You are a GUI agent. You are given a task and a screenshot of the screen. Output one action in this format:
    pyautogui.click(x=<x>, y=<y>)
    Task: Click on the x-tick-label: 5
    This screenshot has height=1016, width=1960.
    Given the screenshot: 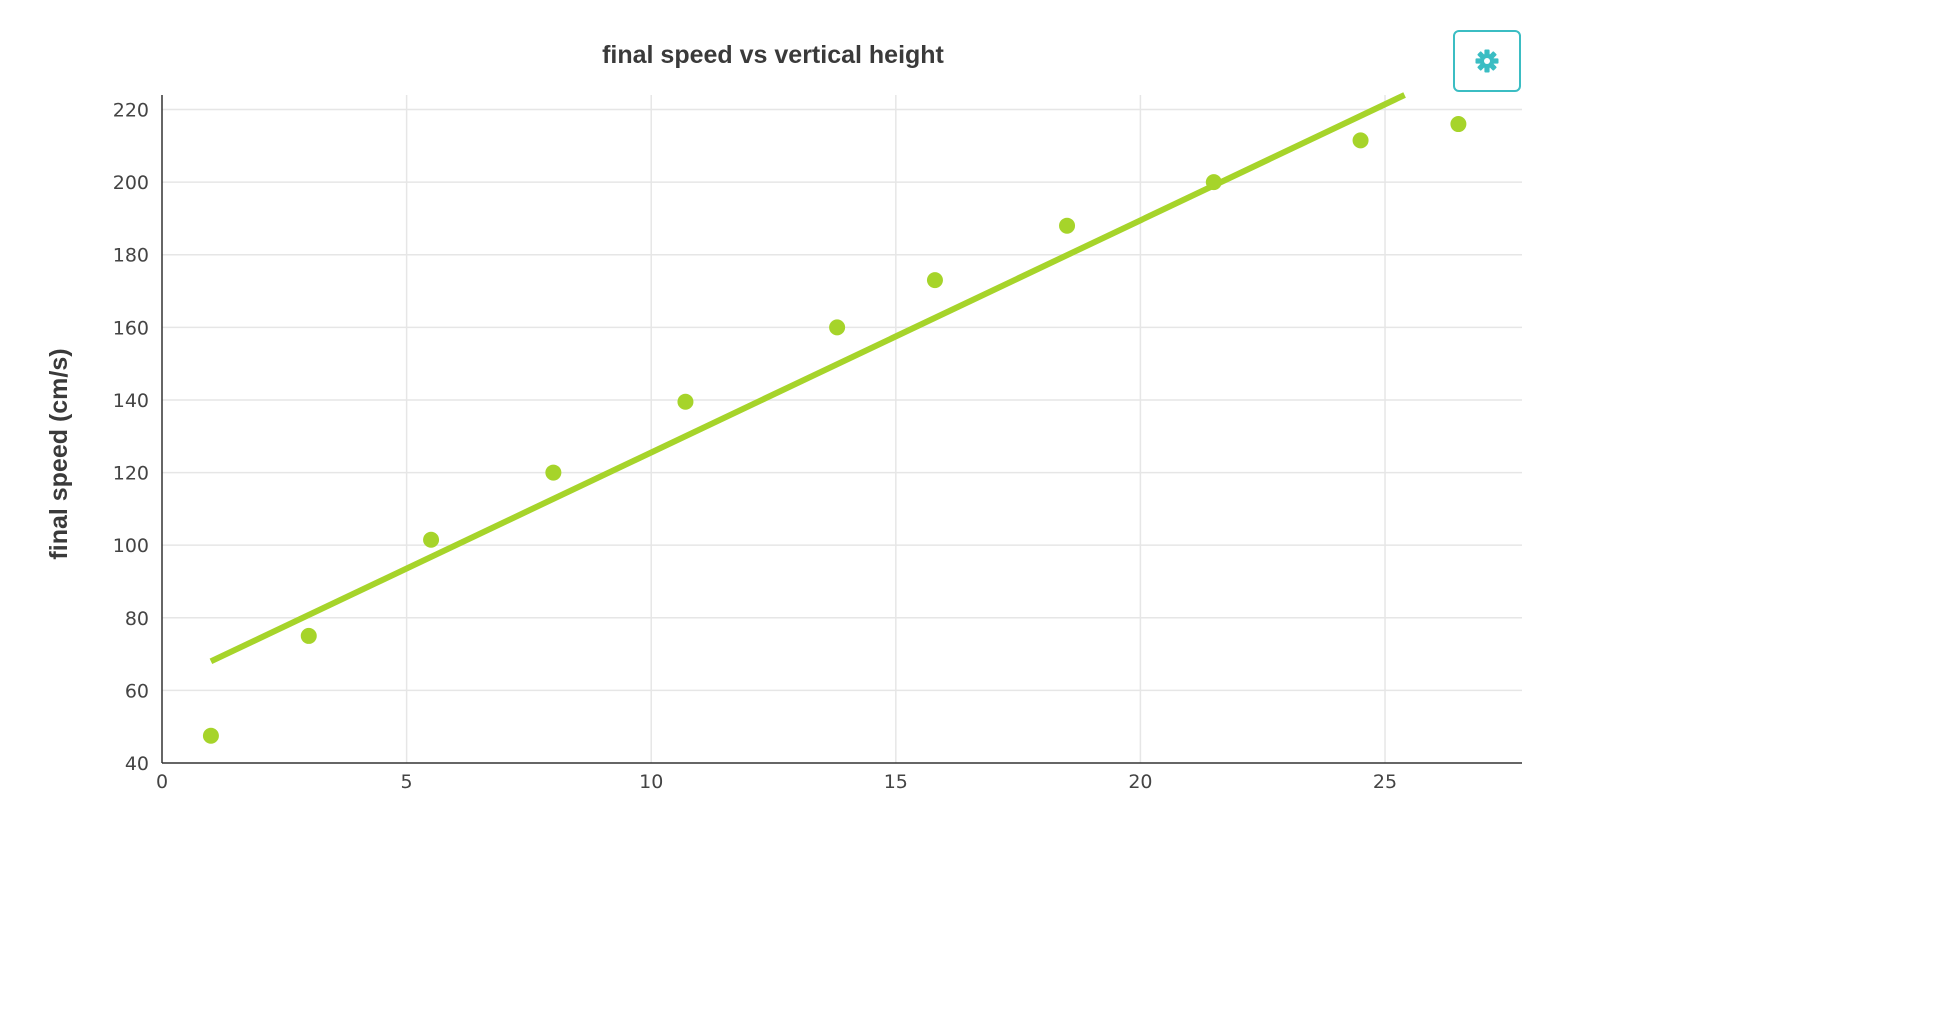 What is the action you would take?
    pyautogui.click(x=407, y=782)
    